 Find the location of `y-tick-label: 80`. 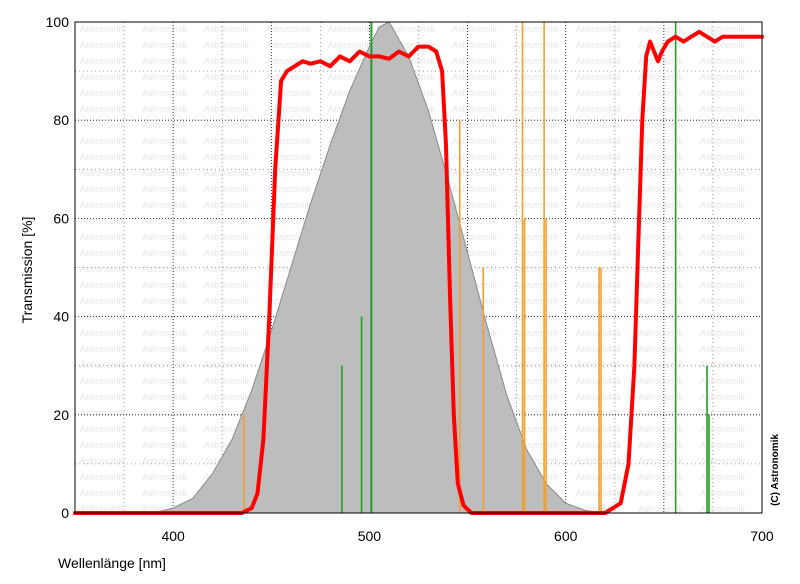

y-tick-label: 80 is located at coordinates (61, 120).